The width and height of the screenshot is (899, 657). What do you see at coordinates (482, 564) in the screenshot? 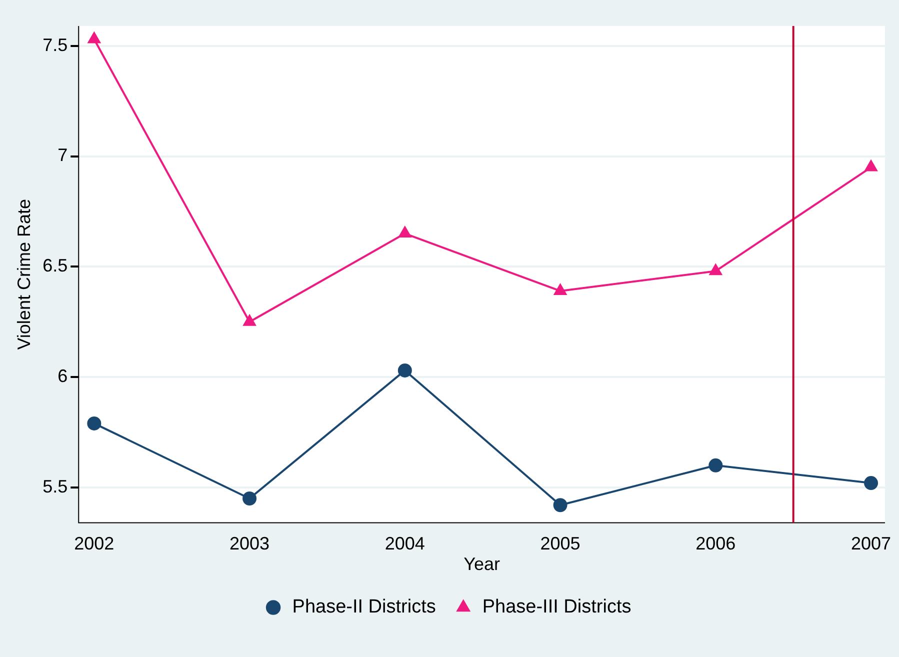
I see `x-axis-title: Year` at bounding box center [482, 564].